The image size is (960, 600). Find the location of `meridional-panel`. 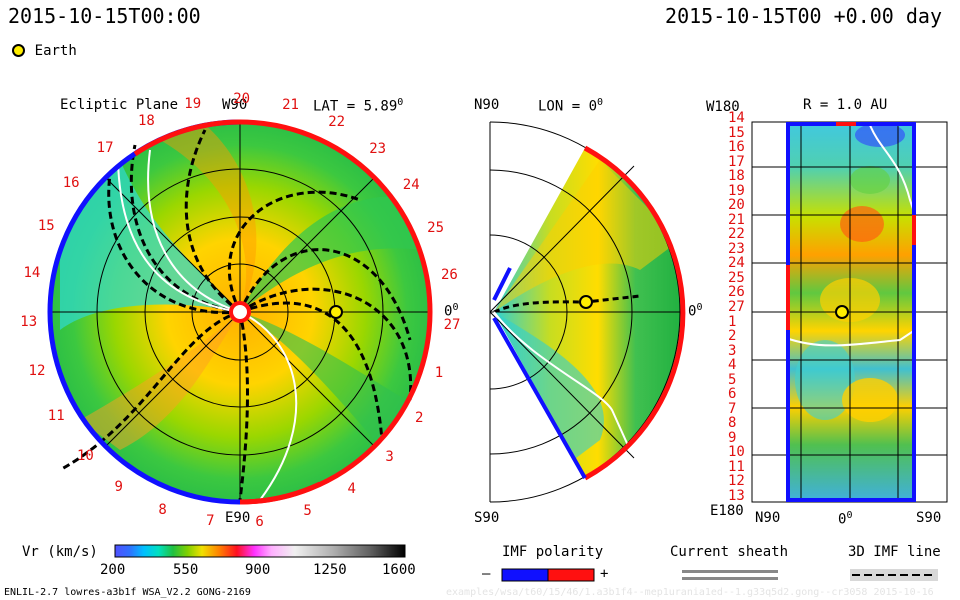

meridional-panel is located at coordinates (587, 312).